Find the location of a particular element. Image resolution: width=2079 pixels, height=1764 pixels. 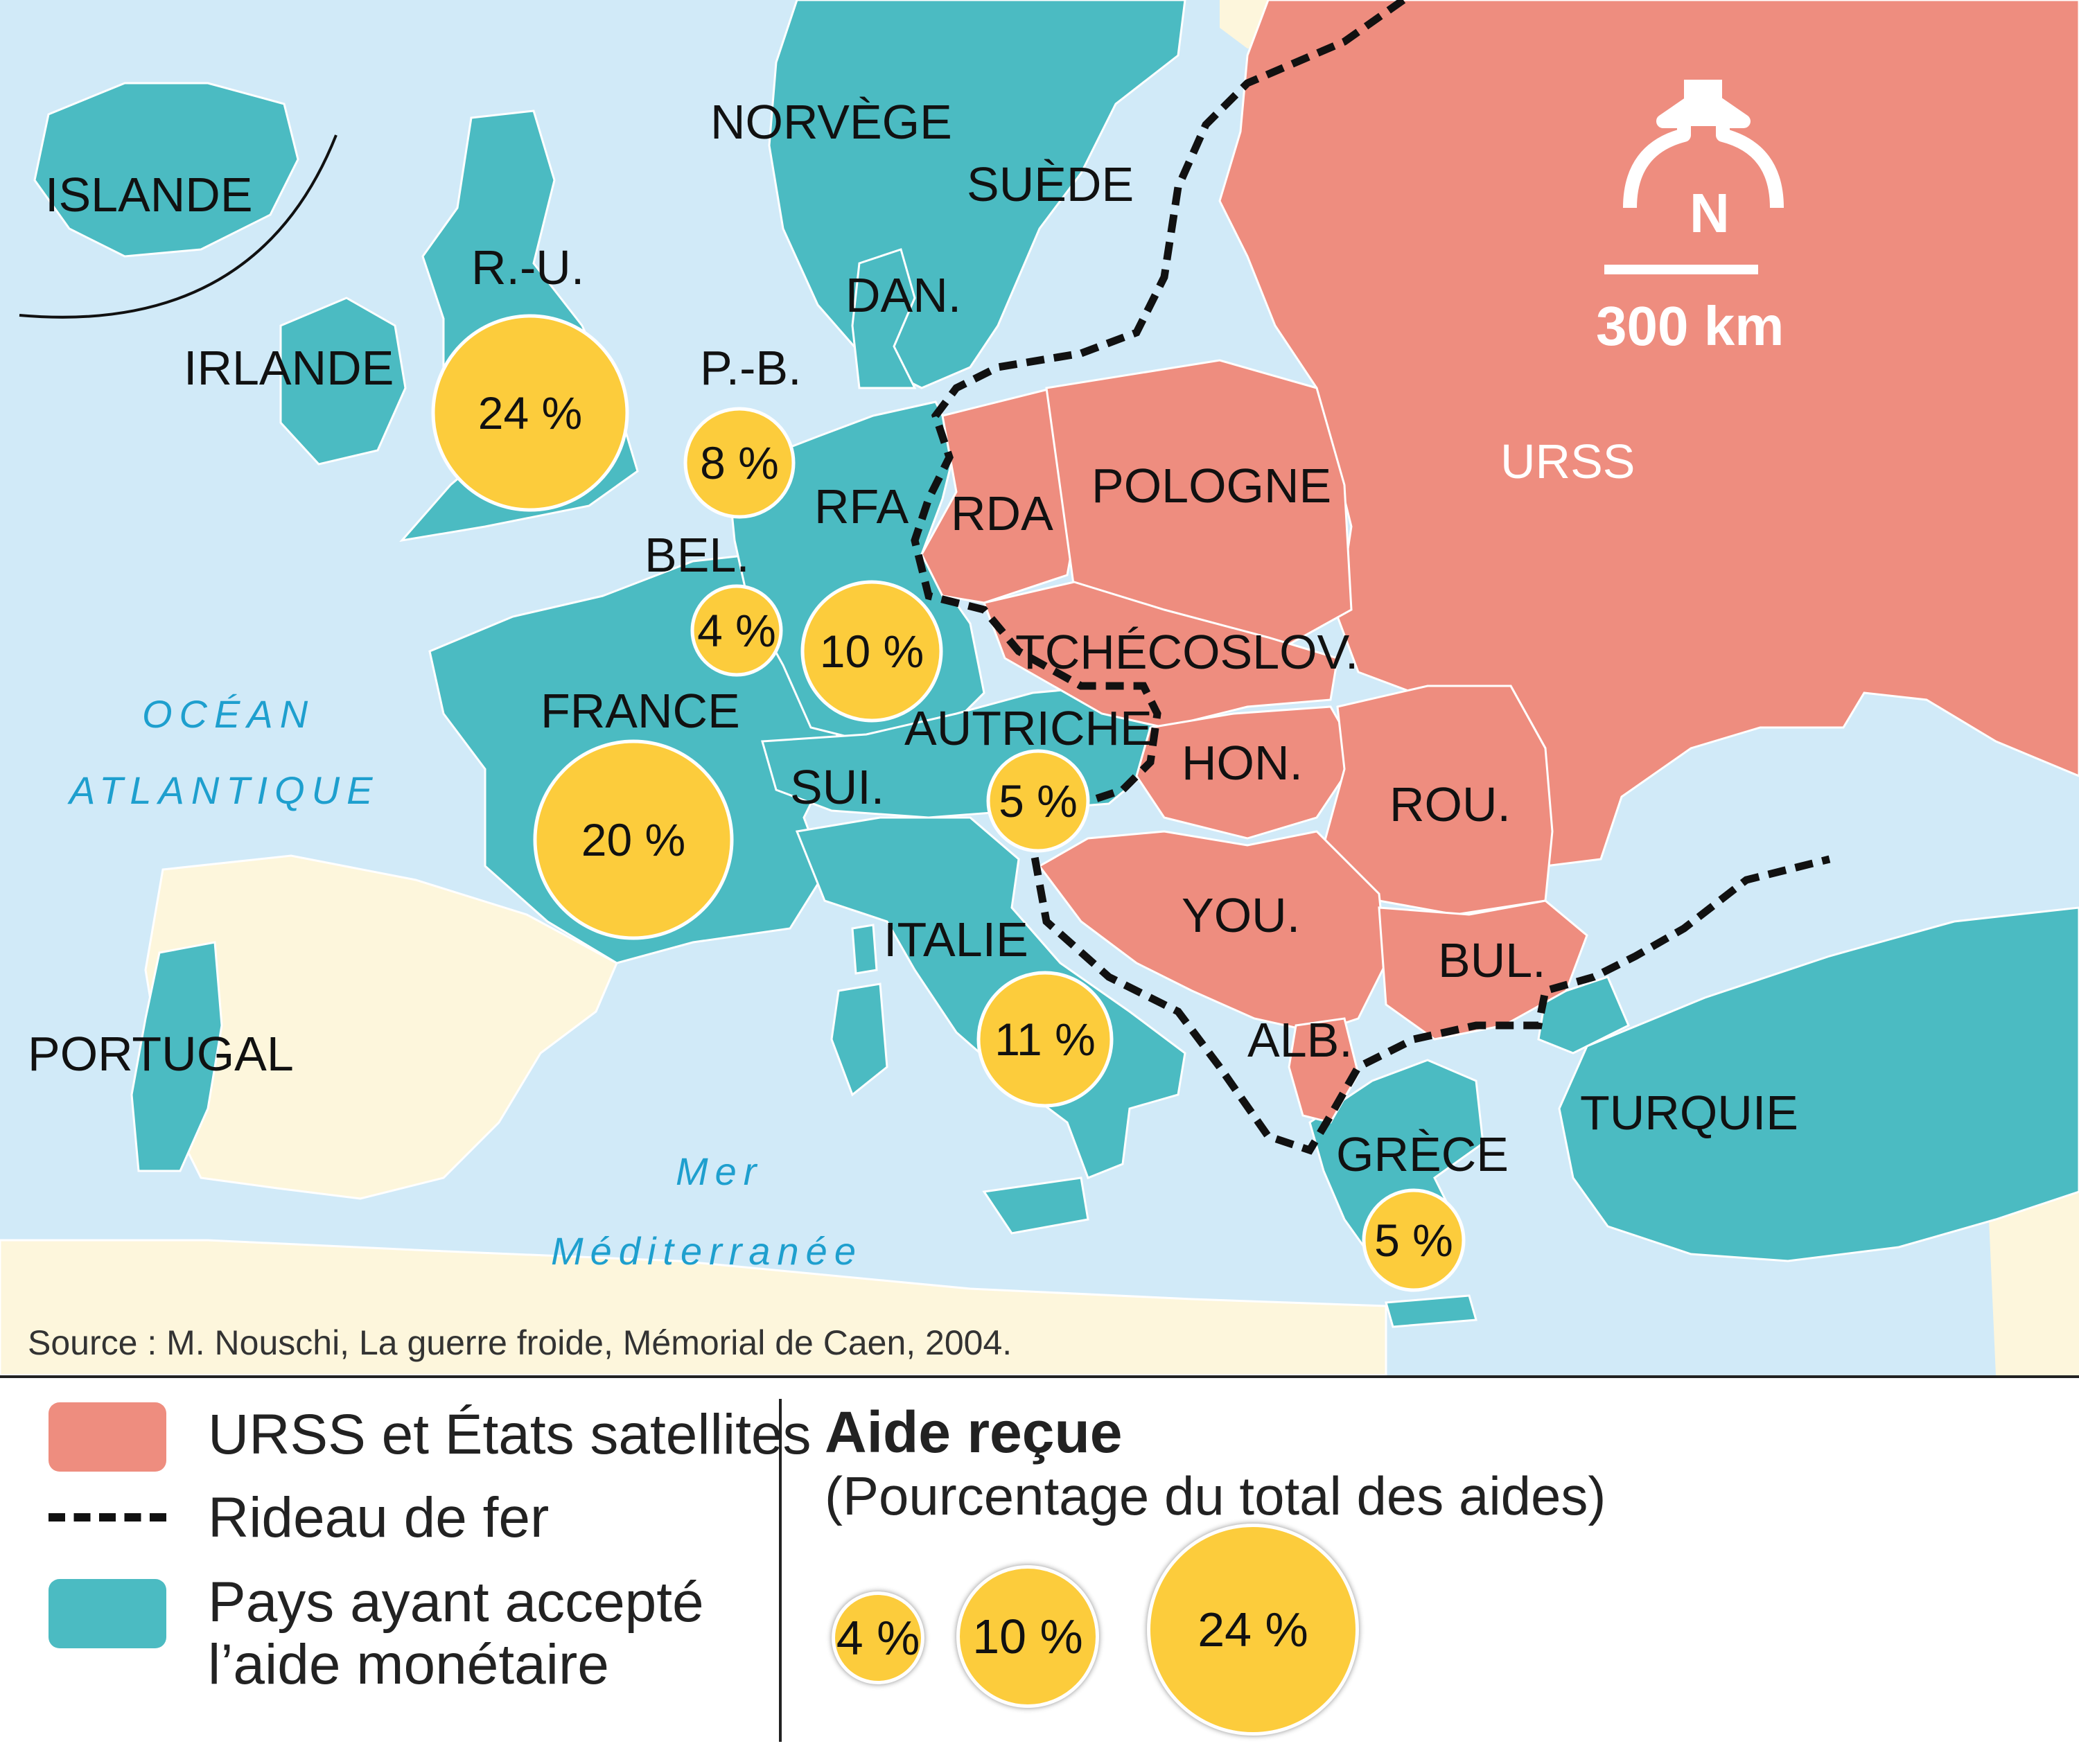

turkey-shape is located at coordinates (1818, 1084).